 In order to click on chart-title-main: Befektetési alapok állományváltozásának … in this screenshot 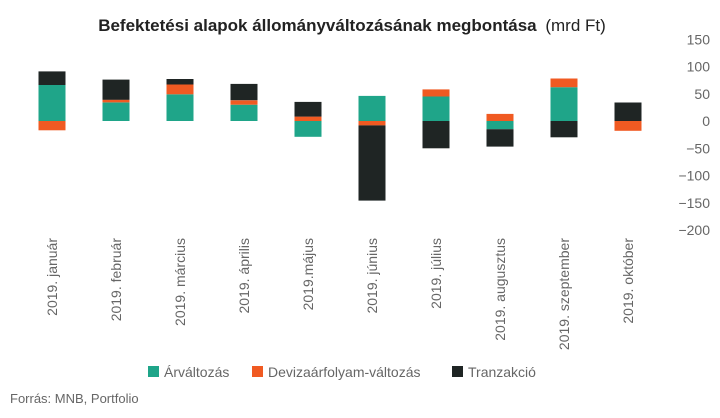, I will do `click(317, 25)`.